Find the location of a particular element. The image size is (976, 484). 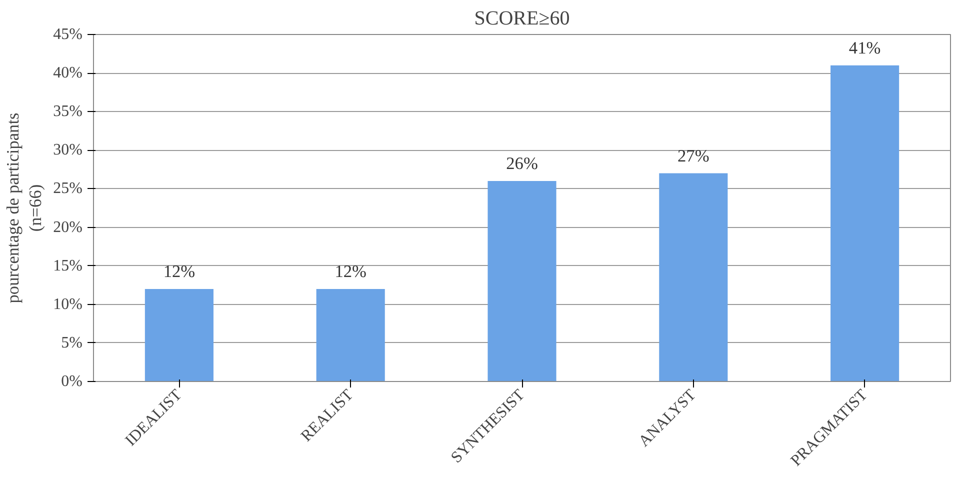

y-tick-label: 20% is located at coordinates (67, 227).